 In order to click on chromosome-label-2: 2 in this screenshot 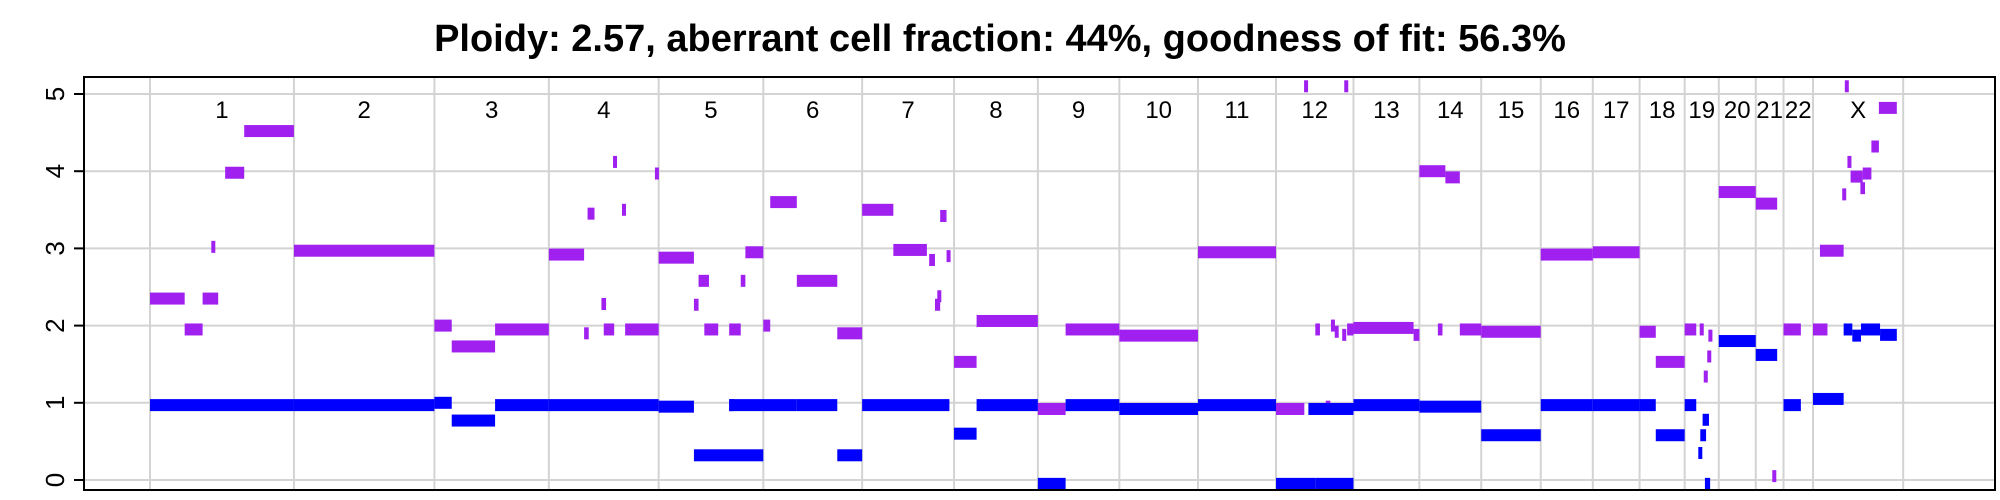, I will do `click(363, 110)`.